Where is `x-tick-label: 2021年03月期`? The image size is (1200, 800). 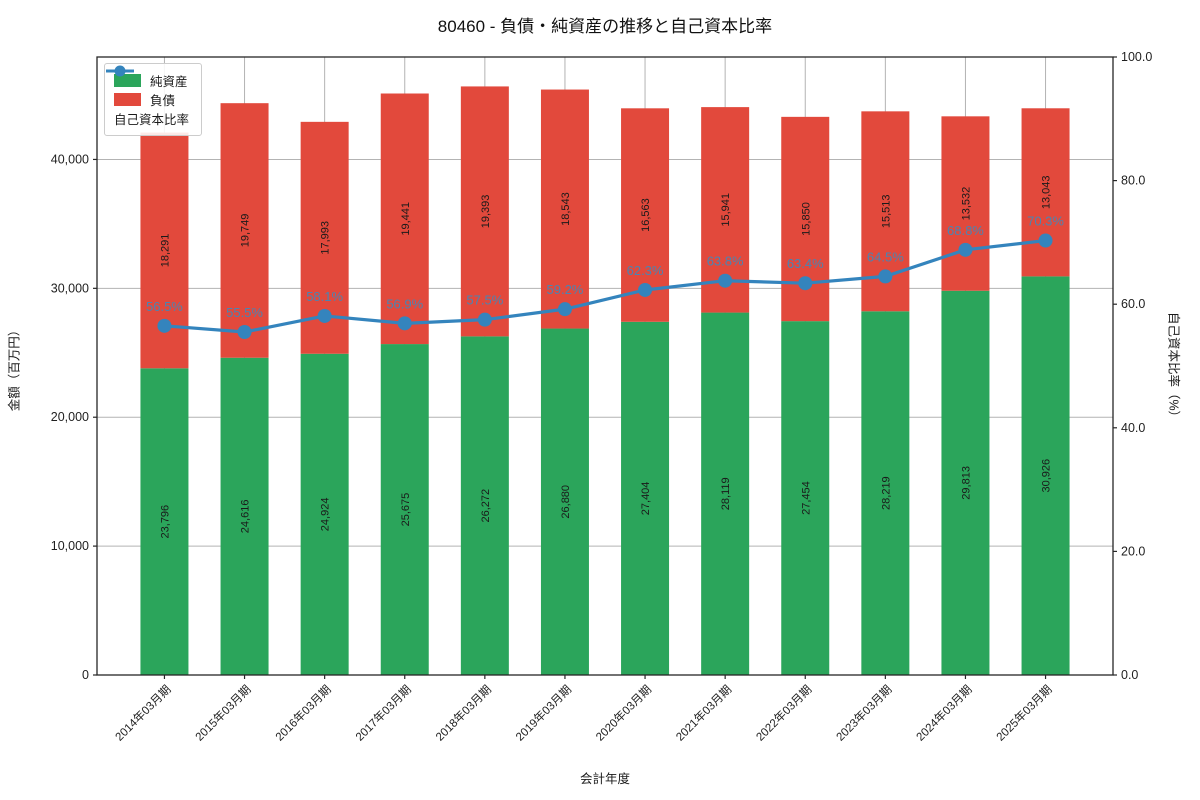
x-tick-label: 2021年03月期 is located at coordinates (703, 712).